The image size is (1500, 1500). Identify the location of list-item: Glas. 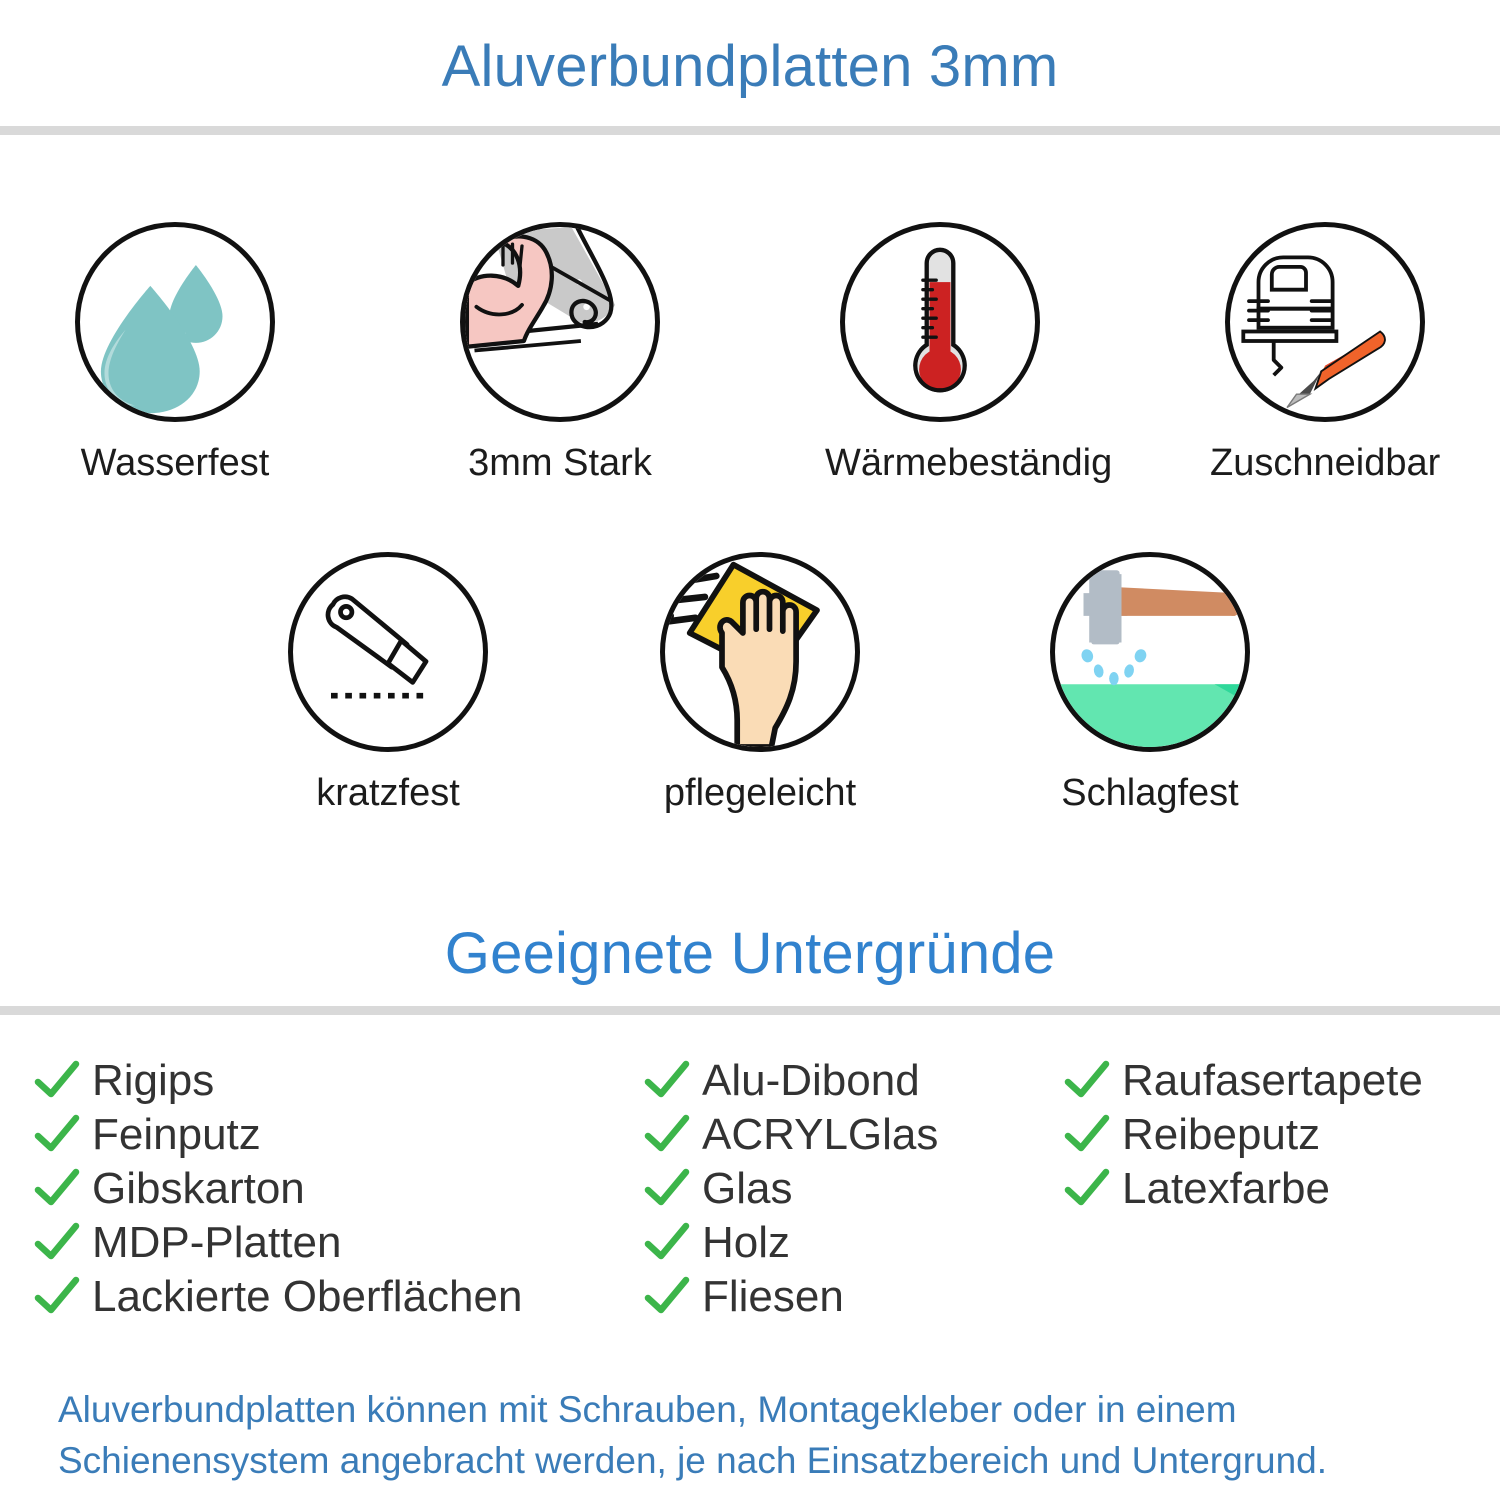
(854, 1189).